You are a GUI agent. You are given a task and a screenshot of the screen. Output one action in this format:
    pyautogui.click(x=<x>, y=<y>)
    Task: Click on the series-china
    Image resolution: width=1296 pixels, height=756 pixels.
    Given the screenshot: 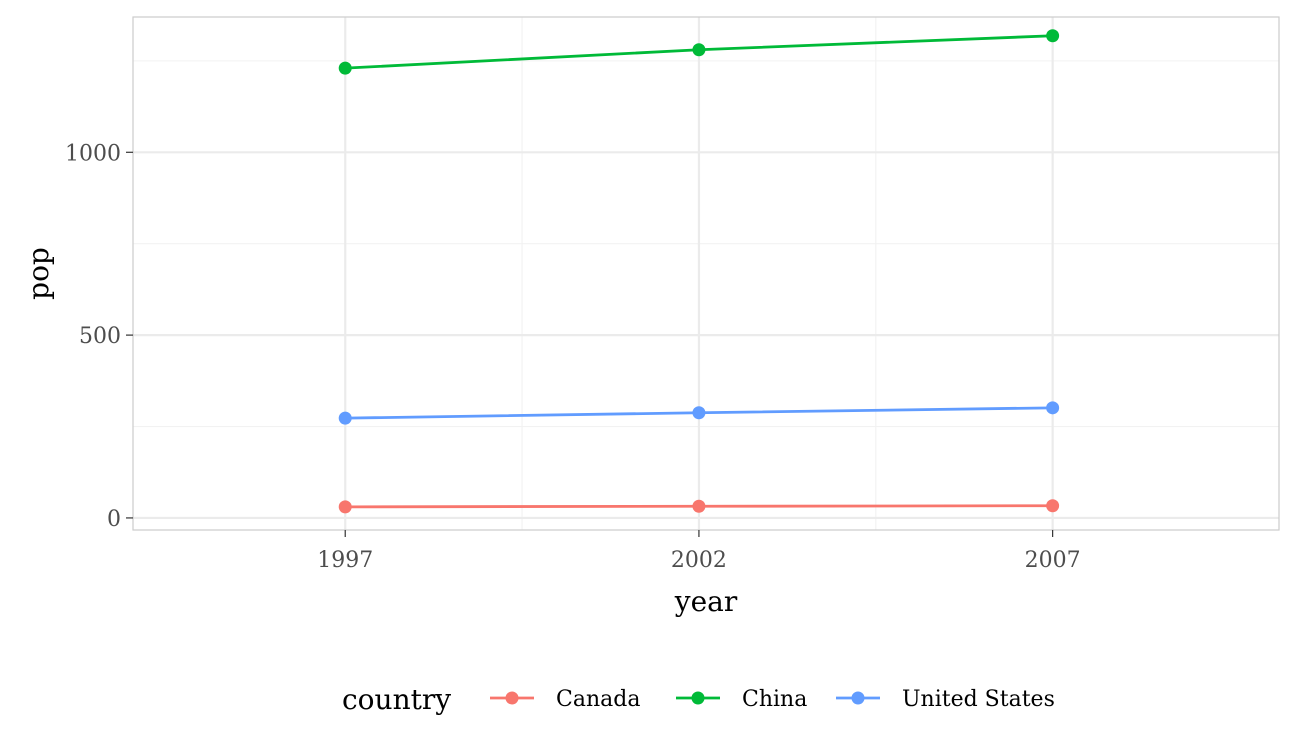 What is the action you would take?
    pyautogui.click(x=699, y=52)
    